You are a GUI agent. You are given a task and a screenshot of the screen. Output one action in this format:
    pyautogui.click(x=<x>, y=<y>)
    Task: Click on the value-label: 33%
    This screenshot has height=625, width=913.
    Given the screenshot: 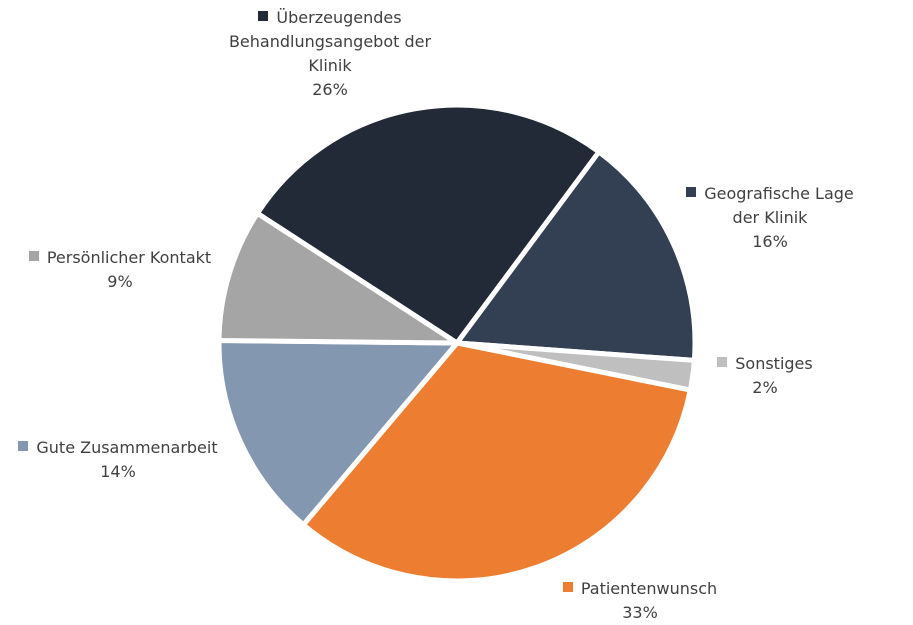 What is the action you would take?
    pyautogui.click(x=640, y=612)
    